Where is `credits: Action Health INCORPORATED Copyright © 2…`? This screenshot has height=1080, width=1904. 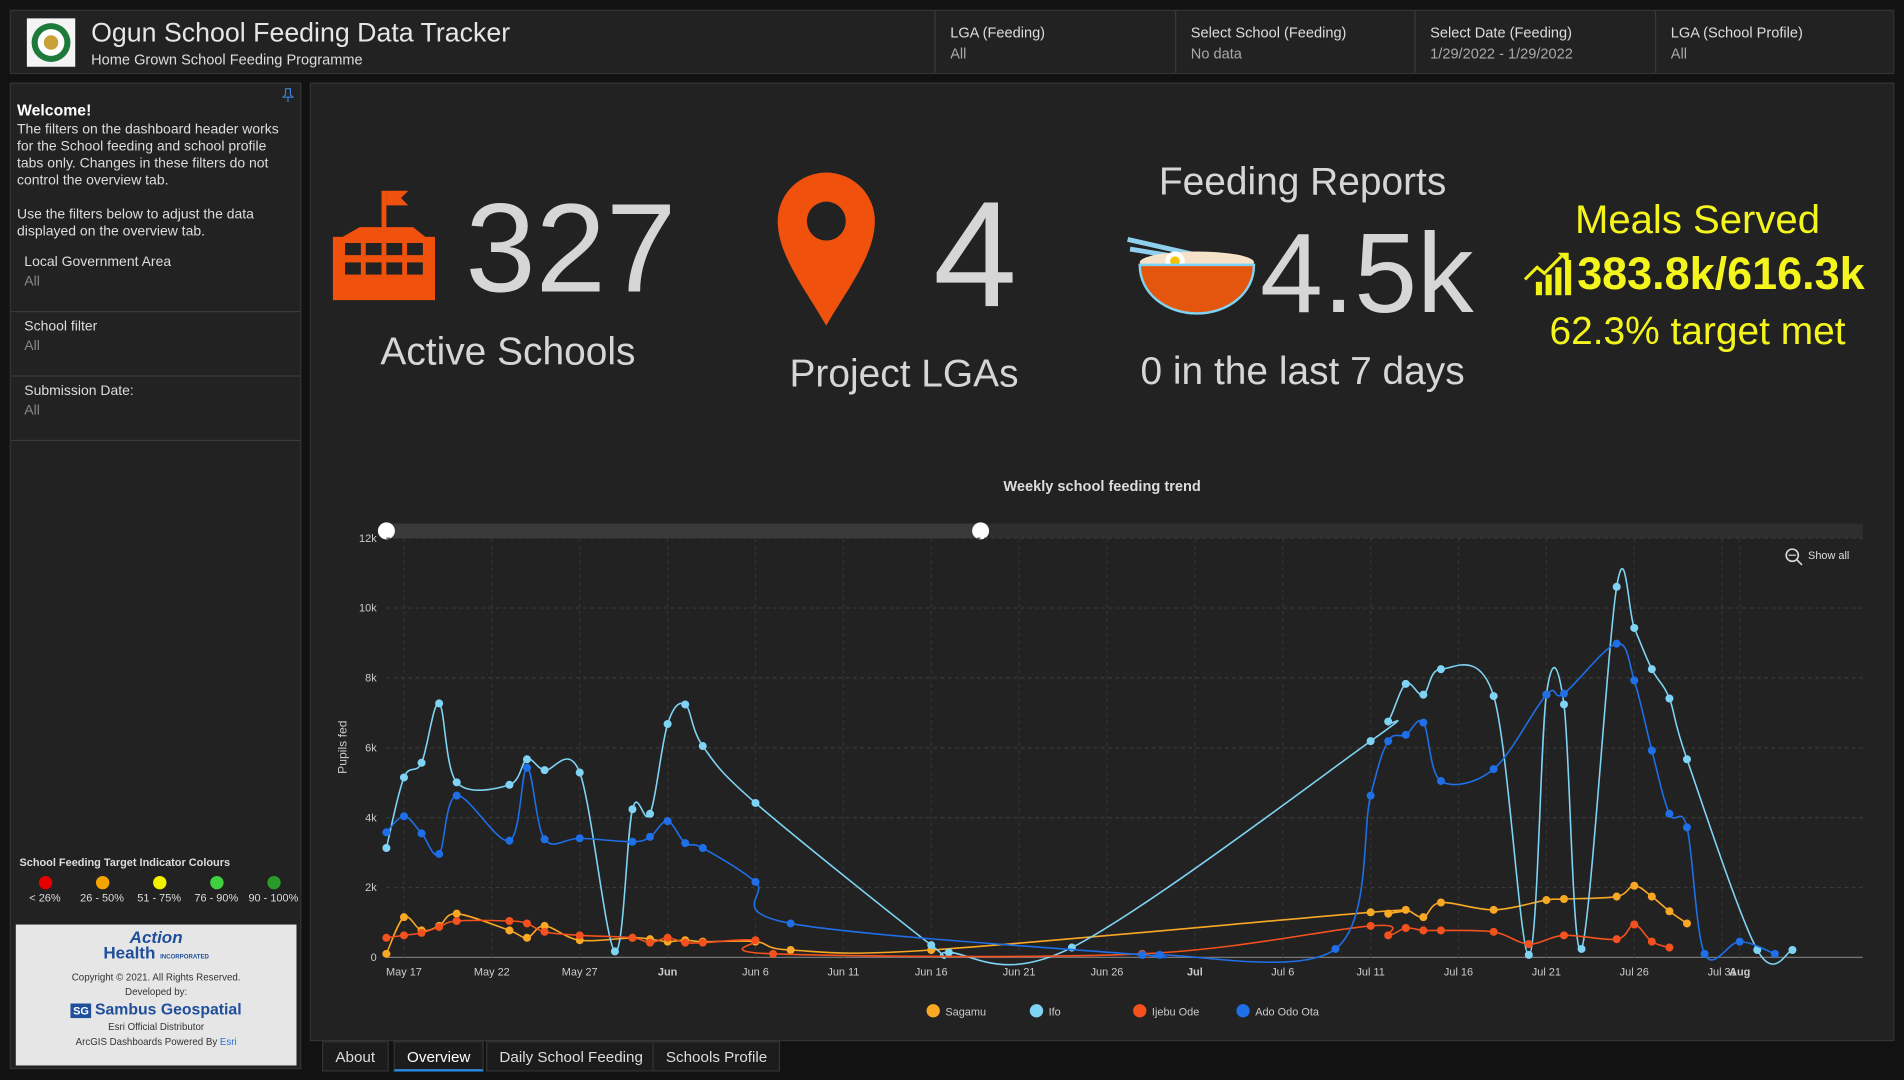
credits: Action Health INCORPORATED Copyright © 2… is located at coordinates (156, 995).